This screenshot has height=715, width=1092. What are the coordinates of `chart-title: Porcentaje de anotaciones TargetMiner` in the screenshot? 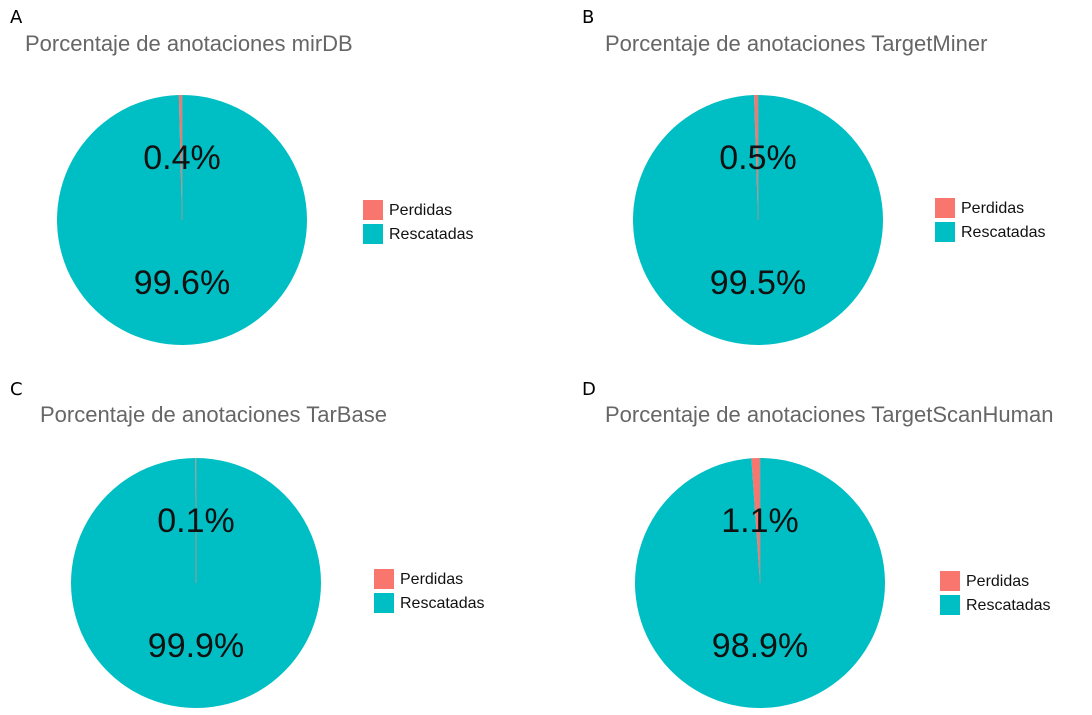 It's located at (796, 43).